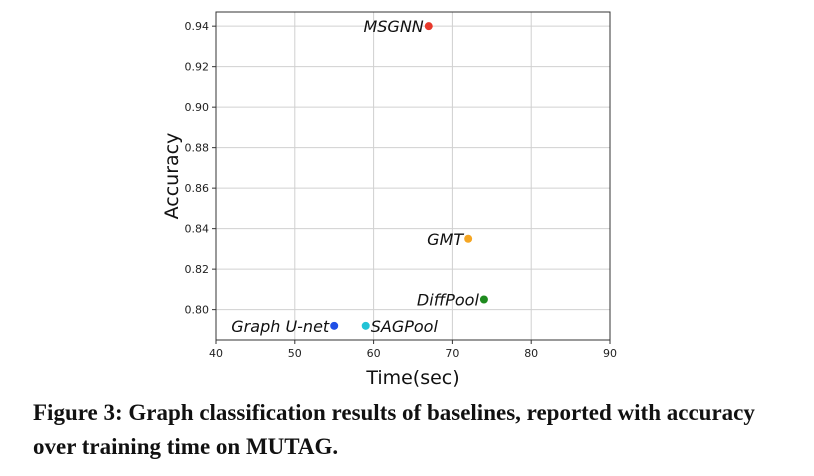  What do you see at coordinates (197, 67) in the screenshot?
I see `y-tick-label: 0.92` at bounding box center [197, 67].